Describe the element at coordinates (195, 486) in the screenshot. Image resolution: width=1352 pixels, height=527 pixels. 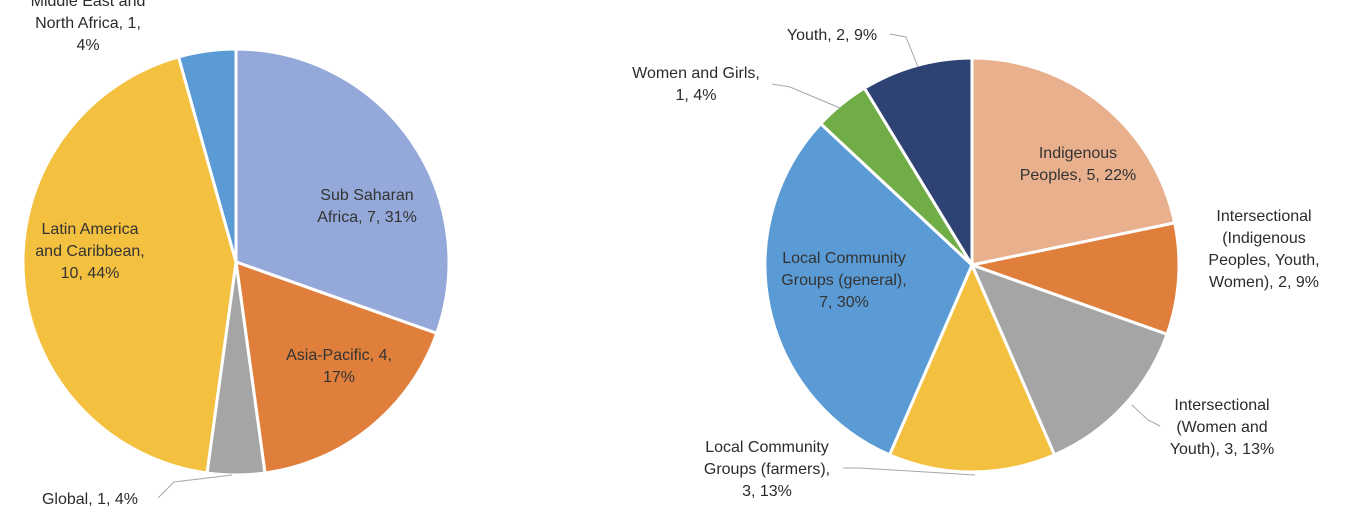
I see `leader-line-global` at that location.